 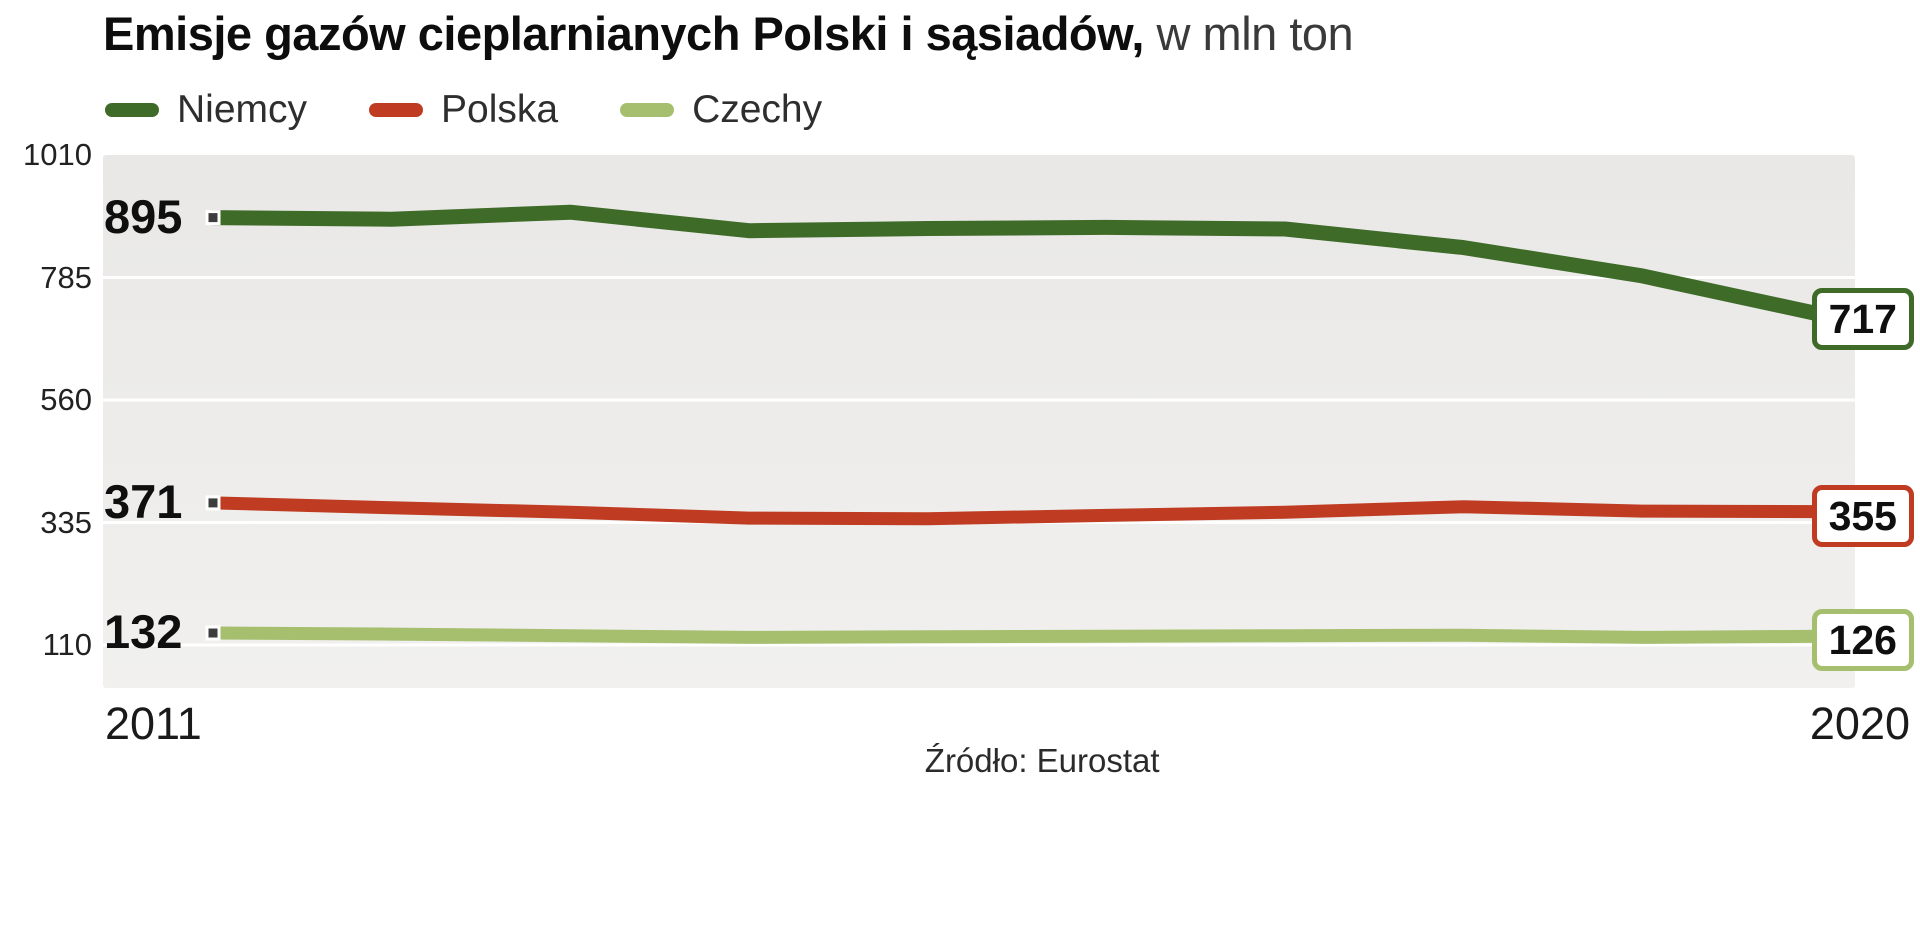 What do you see at coordinates (242, 109) in the screenshot?
I see `legend-label-niemcy: Niemcy` at bounding box center [242, 109].